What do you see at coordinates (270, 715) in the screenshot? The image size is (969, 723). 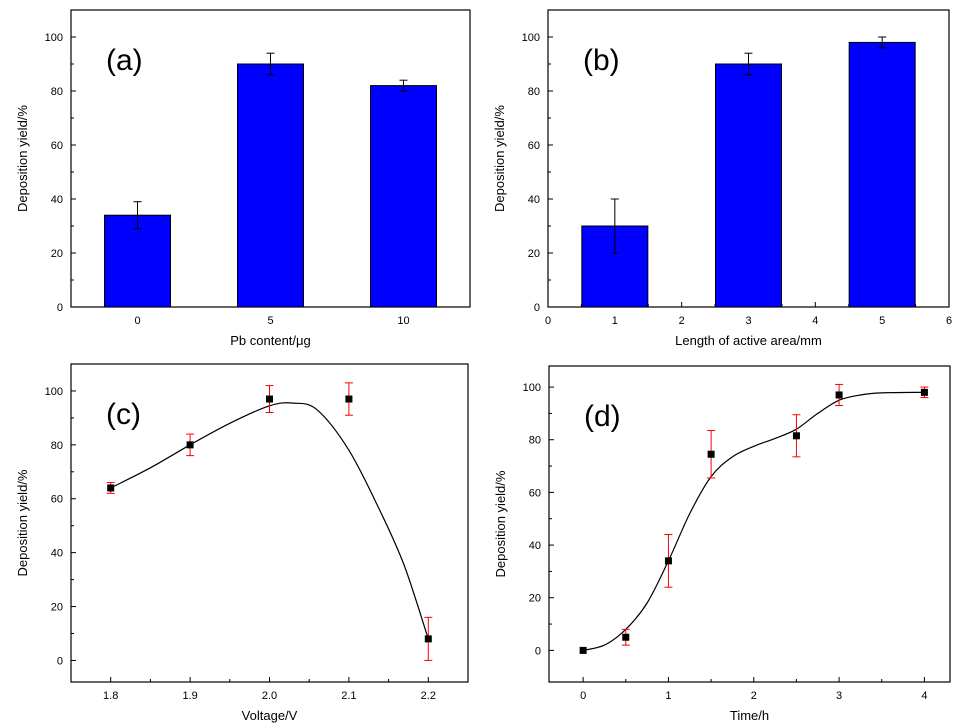 I see `x-axis-label: Voltage/V` at bounding box center [270, 715].